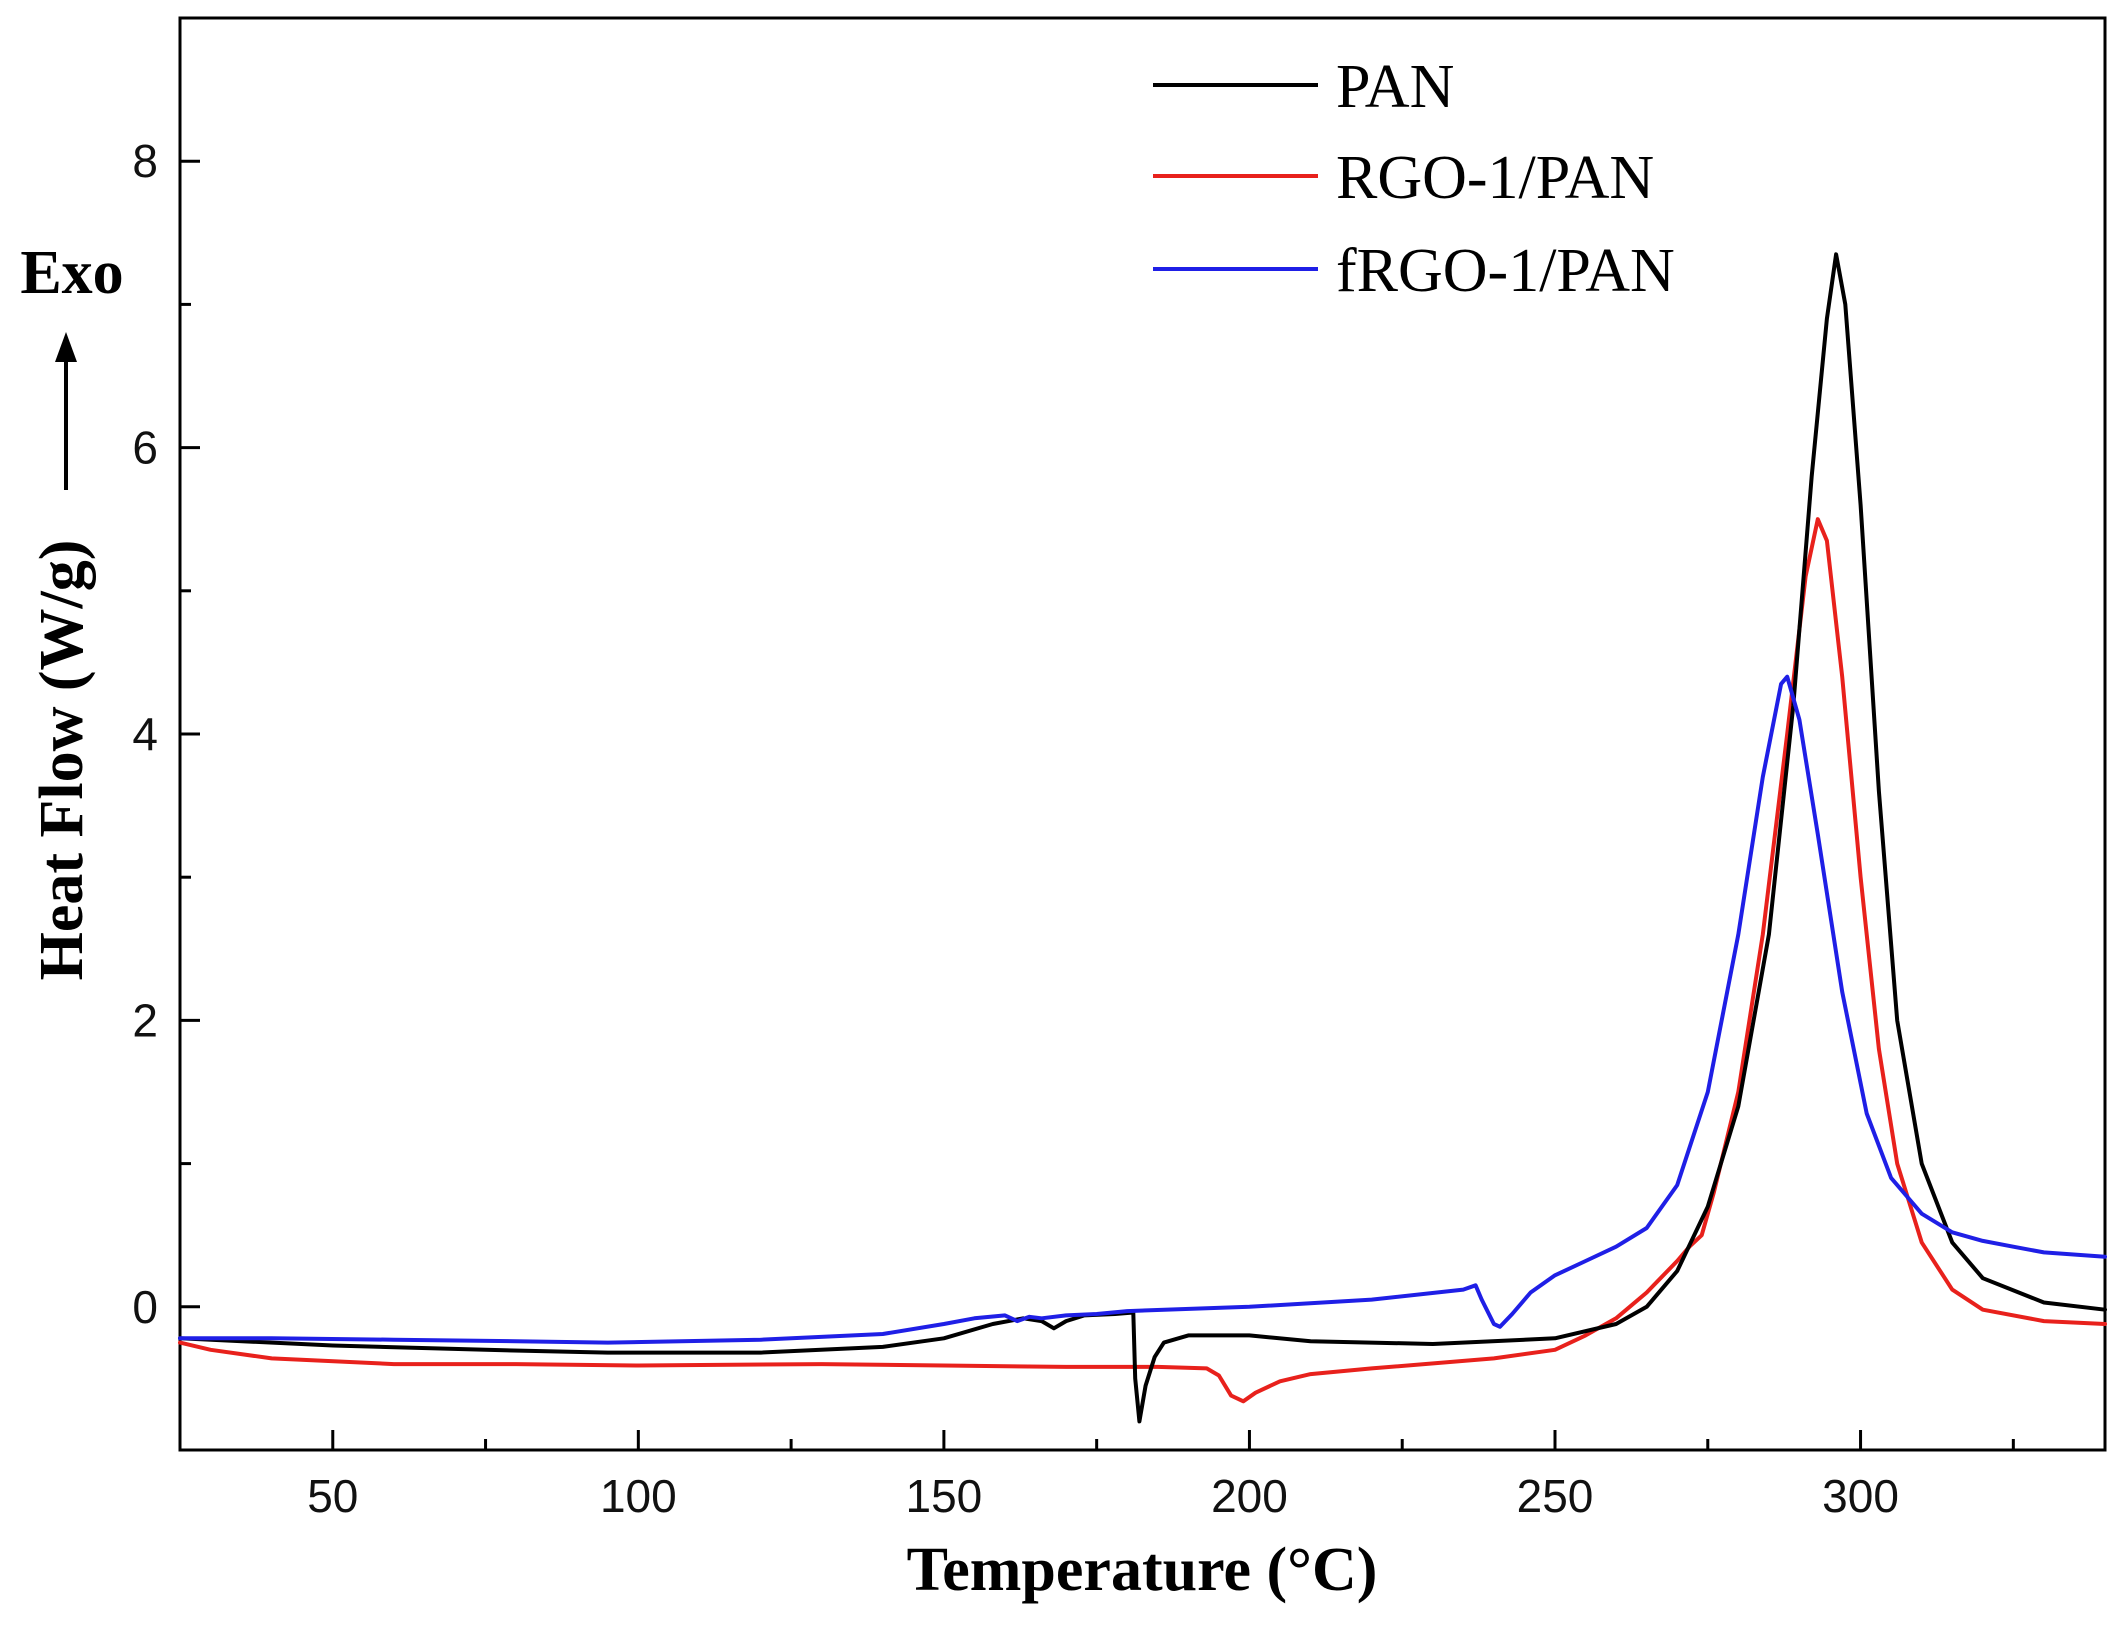 The image size is (2120, 1628). Describe the element at coordinates (944, 1496) in the screenshot. I see `x-tick-label: 150` at that location.